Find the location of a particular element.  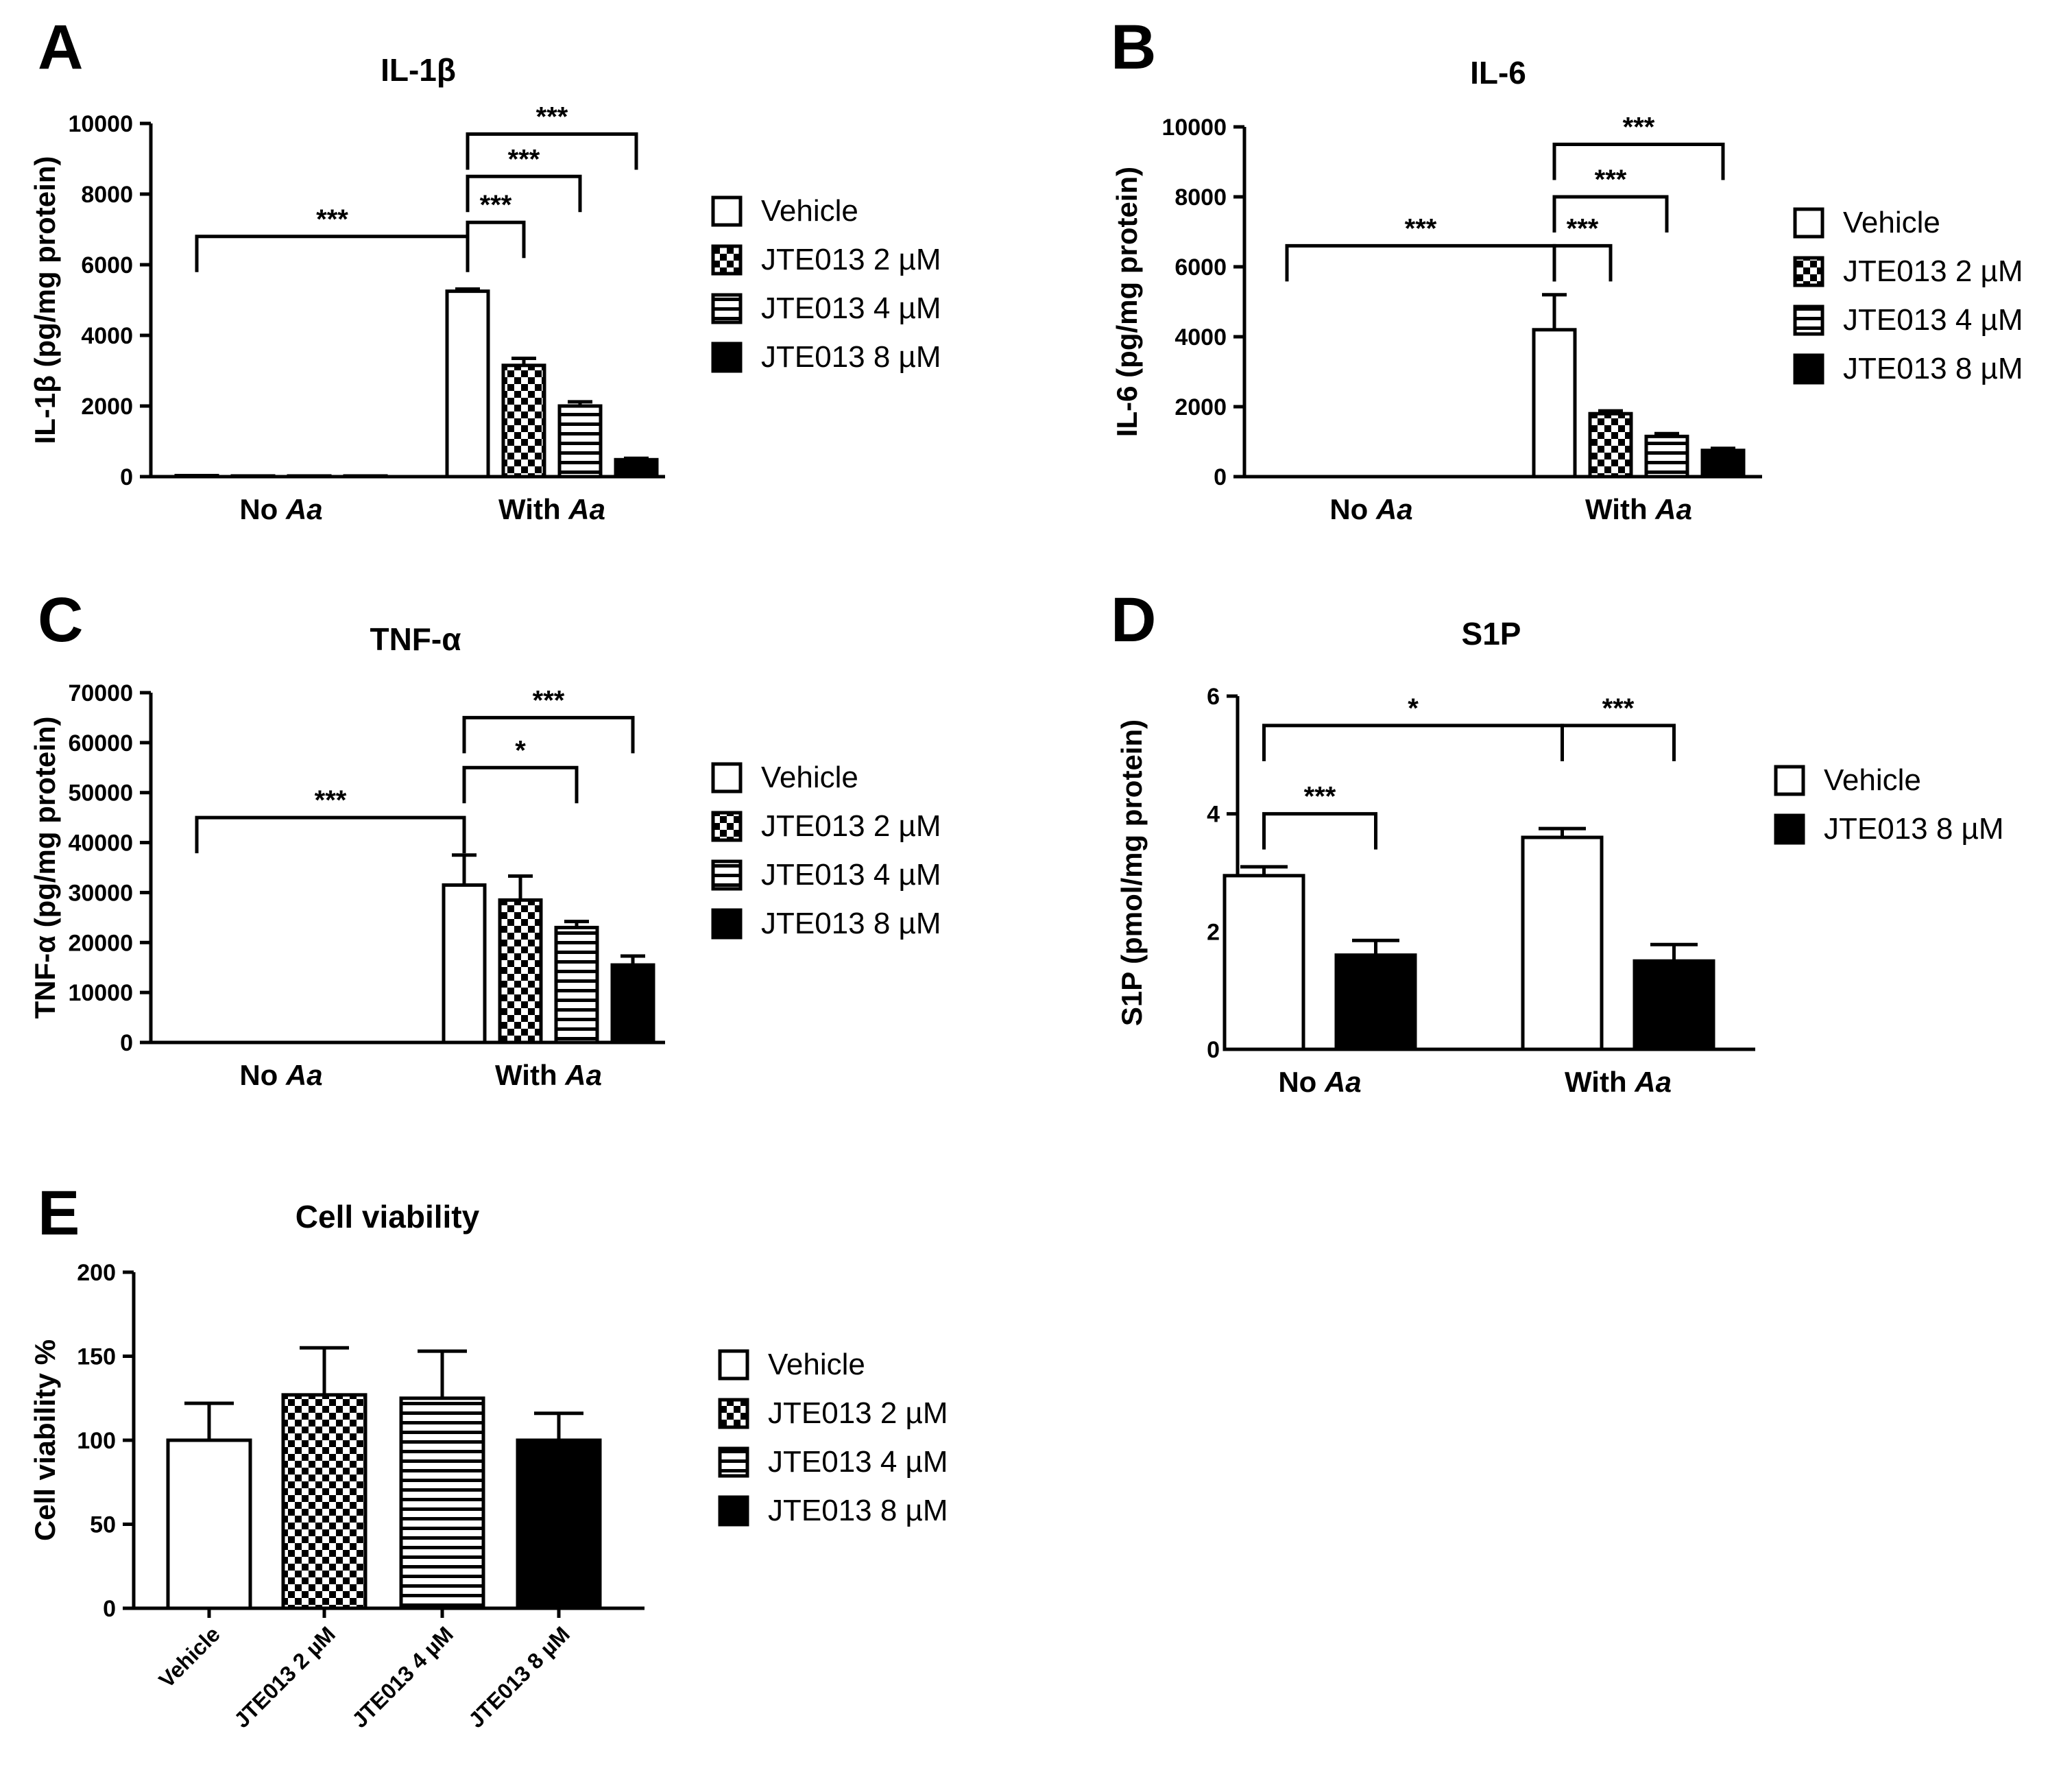

panel-letter: D is located at coordinates (1133, 620).